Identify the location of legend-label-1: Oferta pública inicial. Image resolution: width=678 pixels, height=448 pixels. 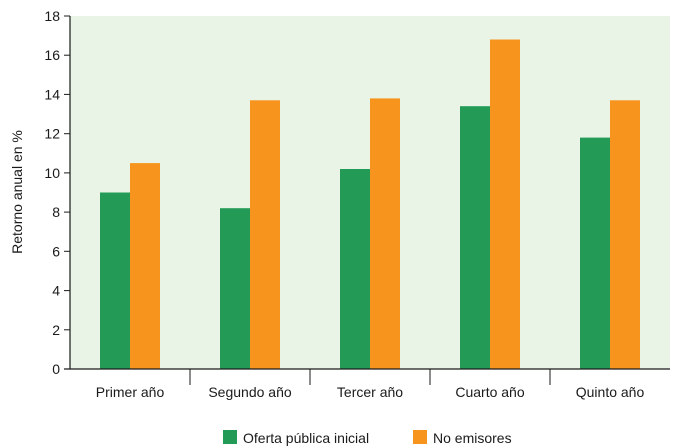
(306, 438).